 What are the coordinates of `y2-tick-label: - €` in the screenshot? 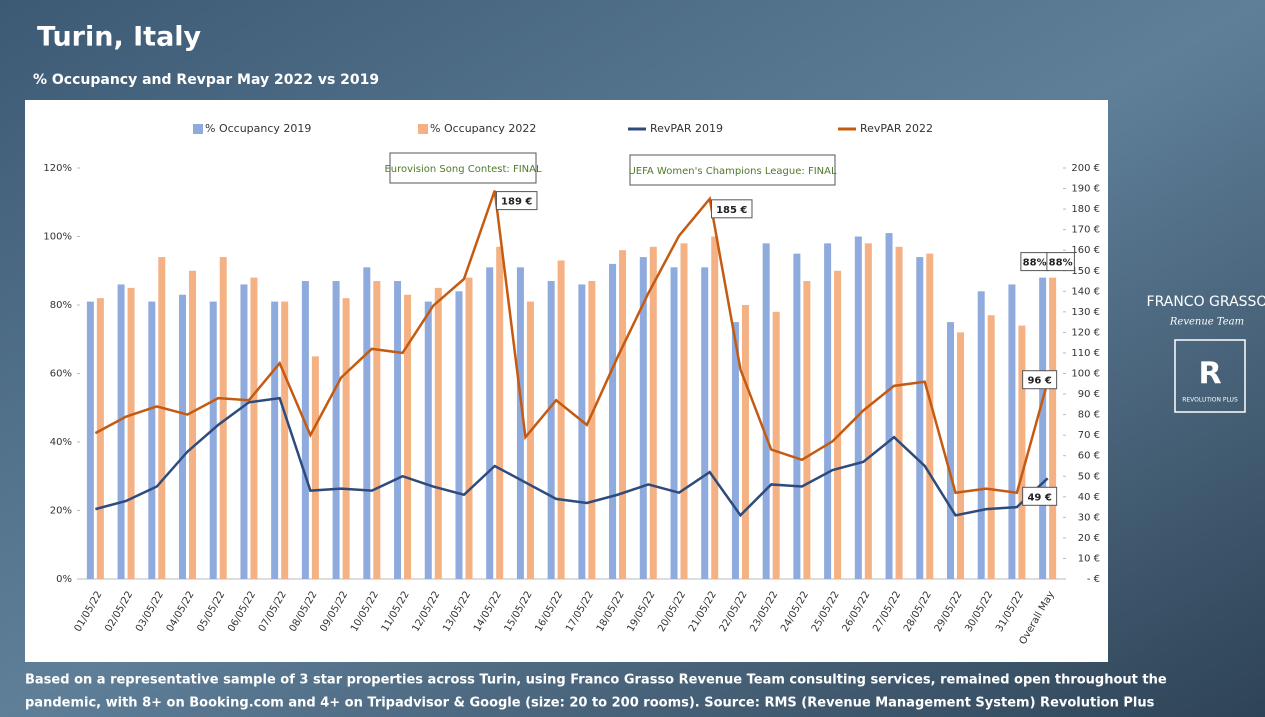 It's located at (1093, 579).